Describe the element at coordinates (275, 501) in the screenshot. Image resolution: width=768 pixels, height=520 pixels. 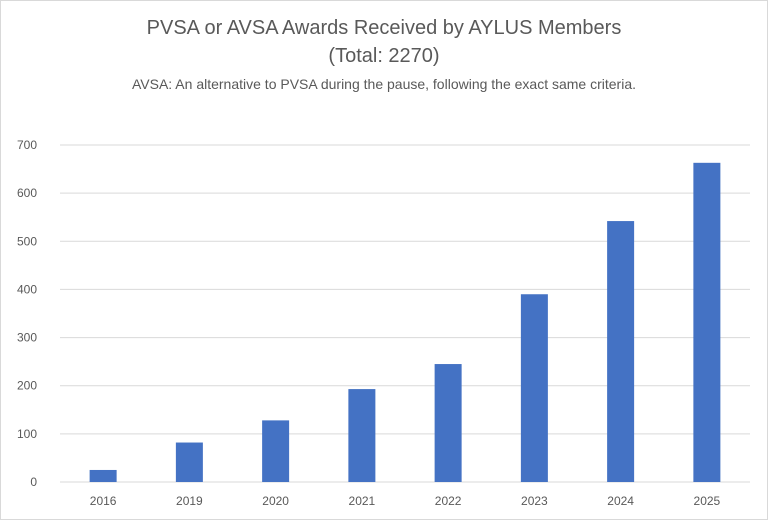
I see `x-tick-label: 2020` at that location.